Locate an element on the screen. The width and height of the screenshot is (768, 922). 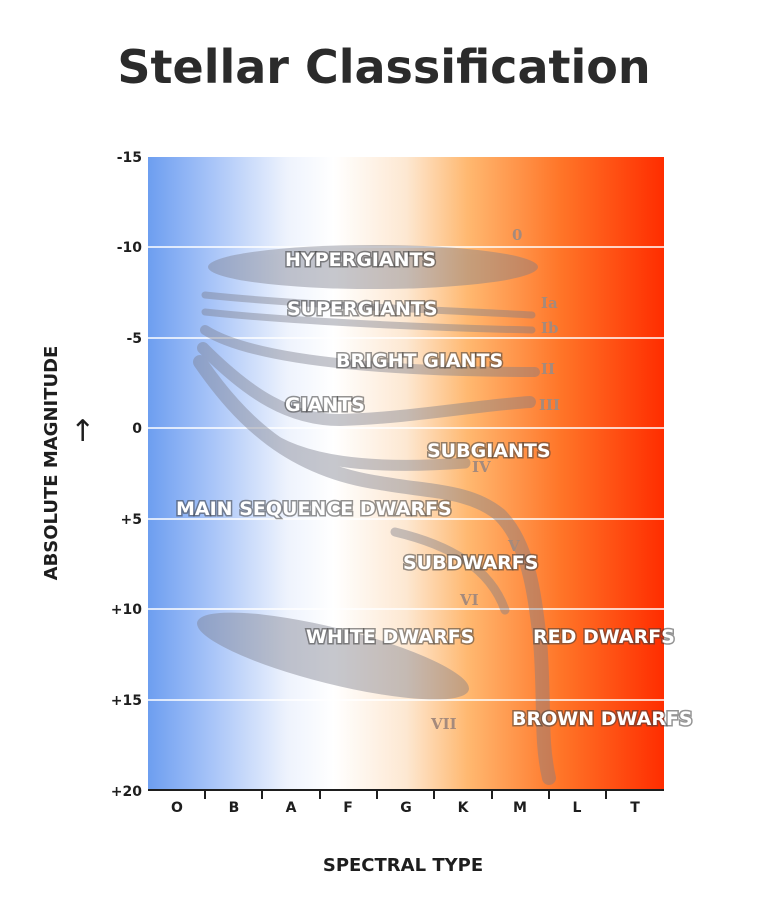
y-tick: +15 is located at coordinates (126, 701).